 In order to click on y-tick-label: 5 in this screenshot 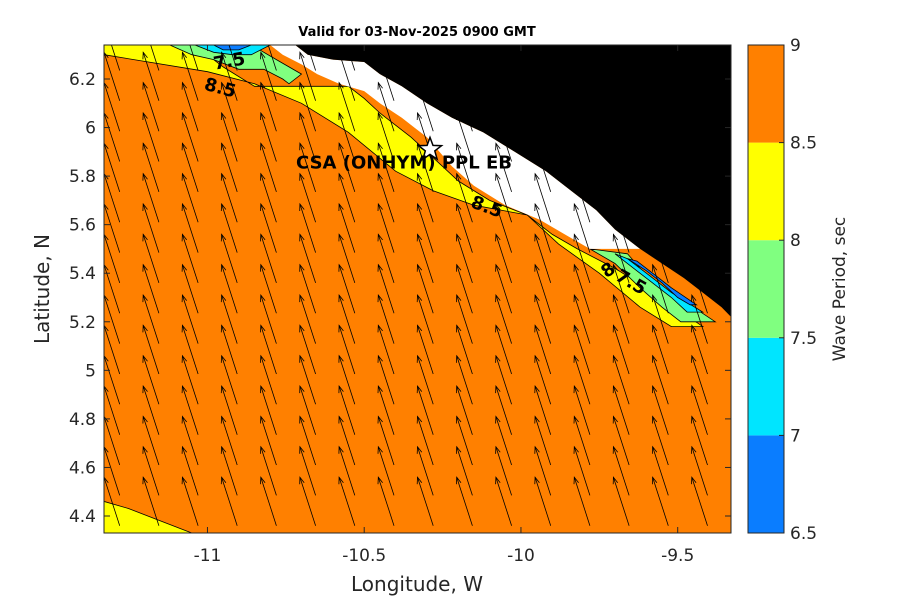, I will do `click(90, 371)`.